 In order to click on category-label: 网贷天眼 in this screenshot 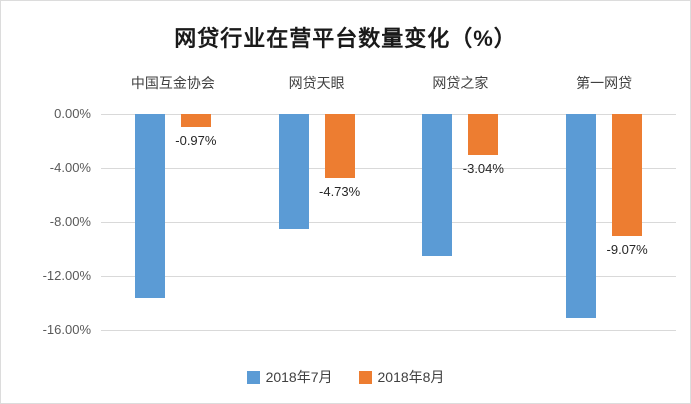, I will do `click(316, 83)`.